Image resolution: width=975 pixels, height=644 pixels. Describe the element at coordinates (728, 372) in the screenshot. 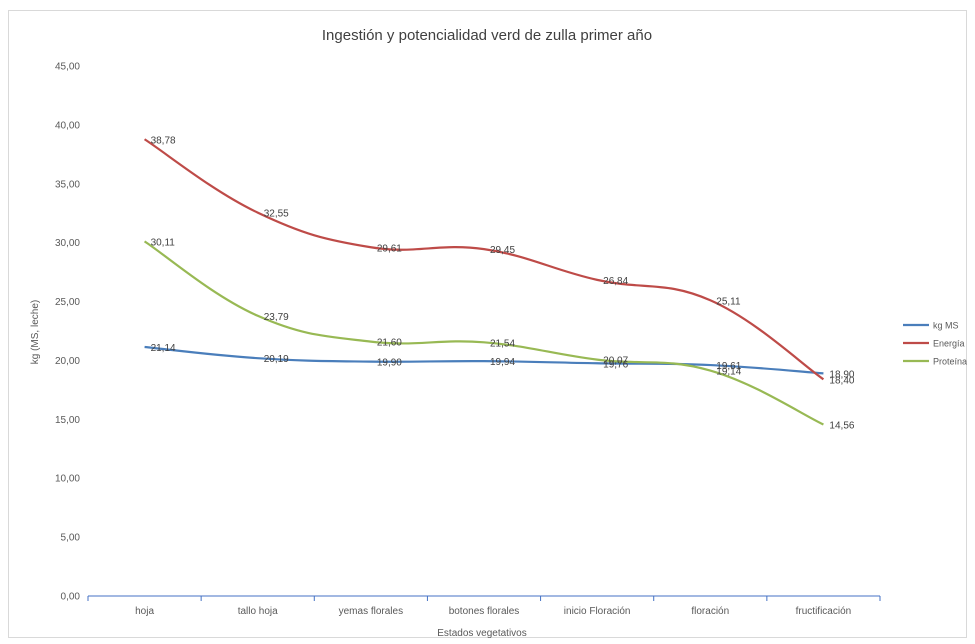

I see `data-label: 19,14` at that location.